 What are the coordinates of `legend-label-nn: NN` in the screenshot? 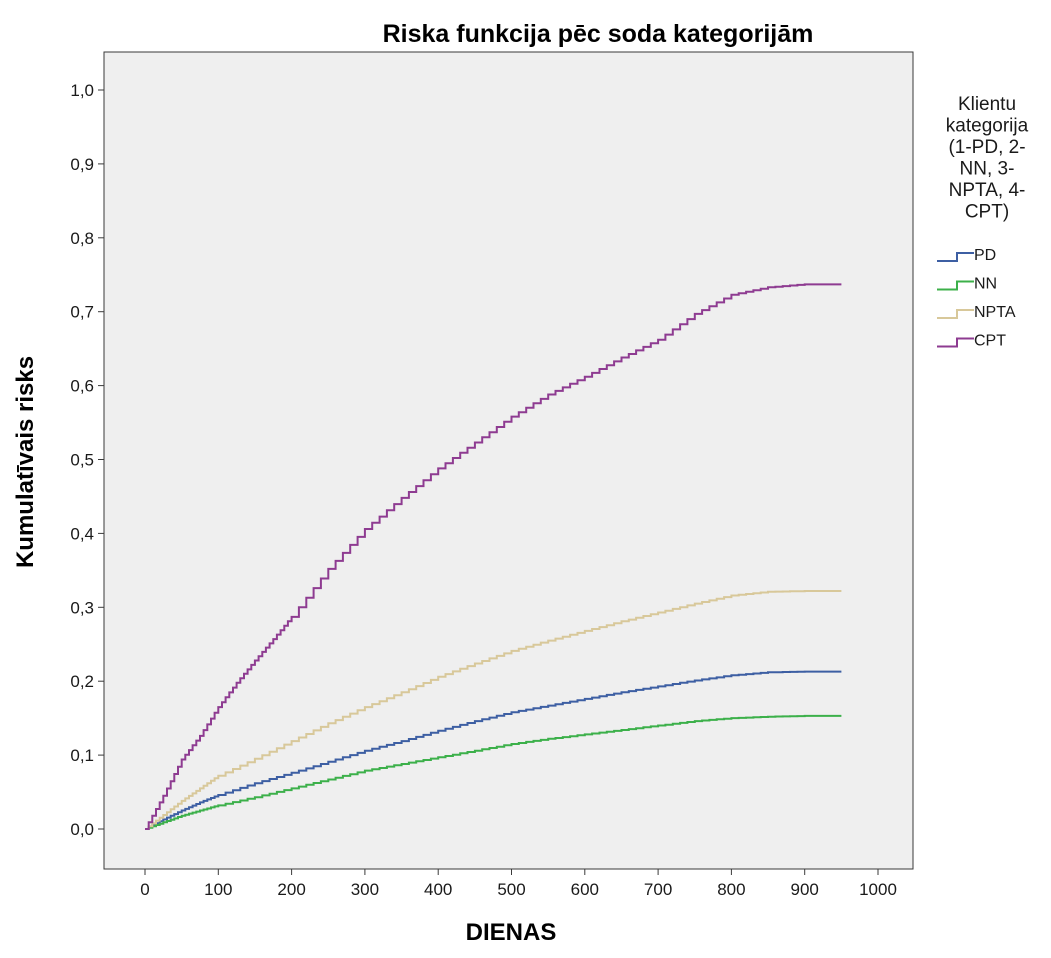 It's located at (985, 284).